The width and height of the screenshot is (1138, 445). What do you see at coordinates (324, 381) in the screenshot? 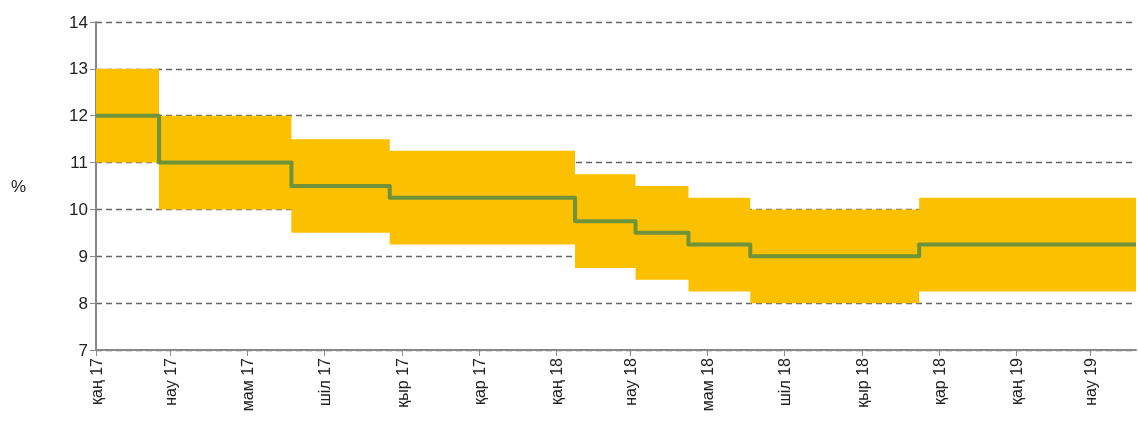
I see `x-tick-label: шіл 17` at bounding box center [324, 381].